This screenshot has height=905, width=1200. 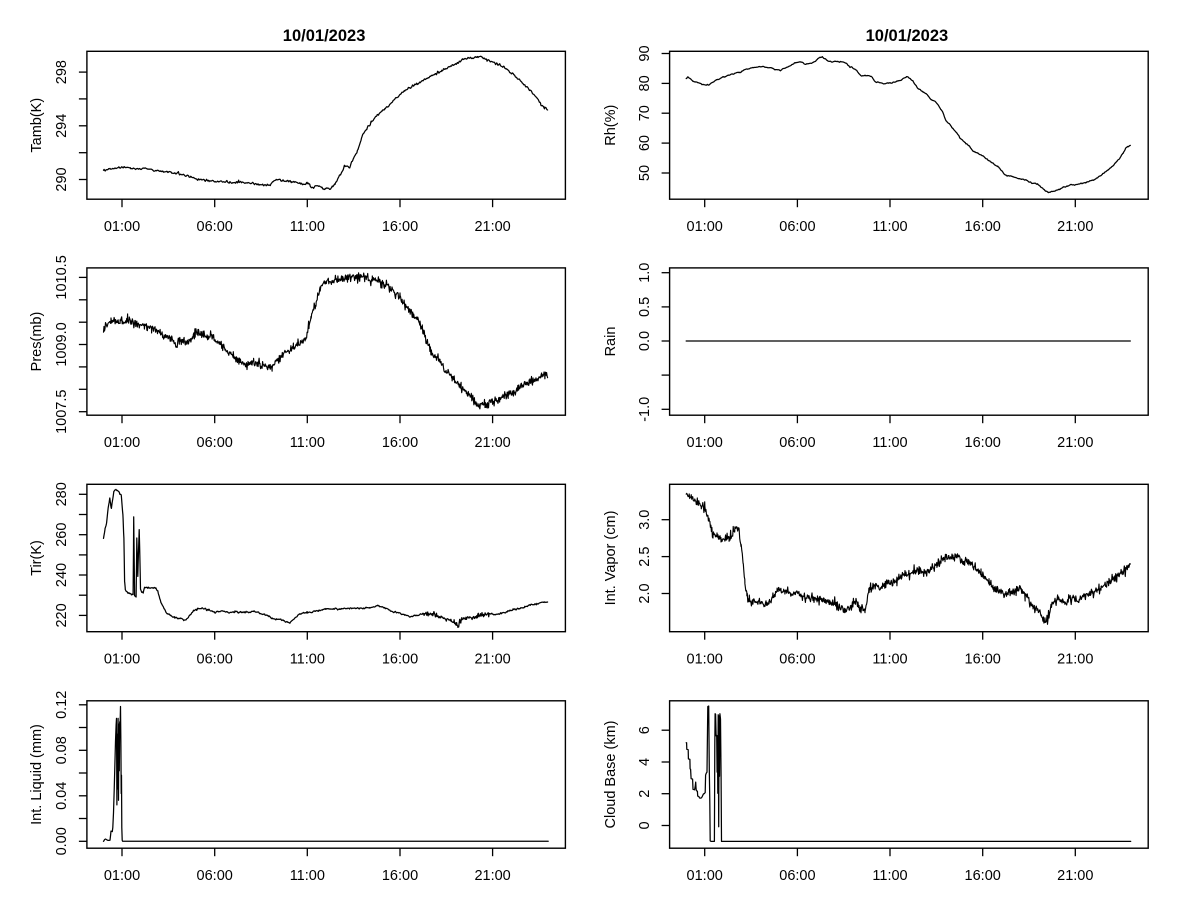 I want to click on svg-text: Int. Vapor (cm), so click(x=611, y=558).